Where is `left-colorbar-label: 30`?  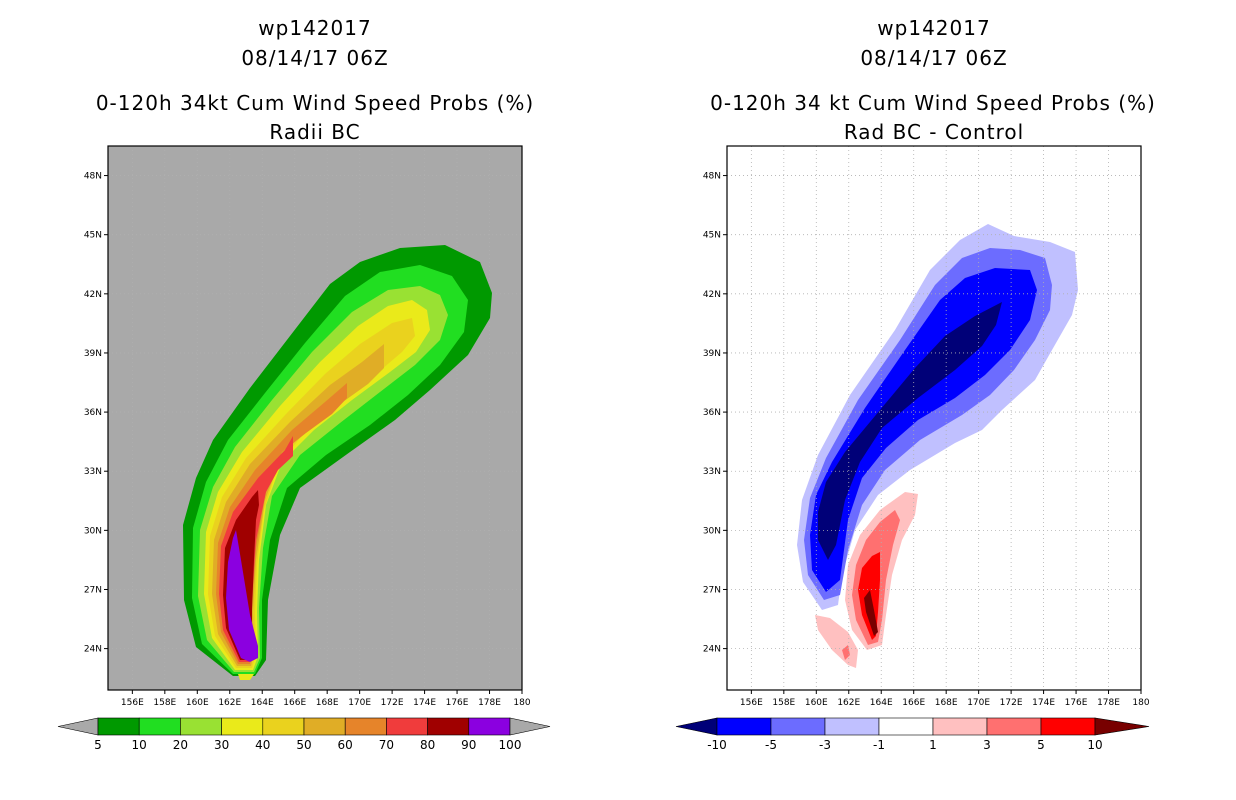
left-colorbar-label: 30 is located at coordinates (221, 745).